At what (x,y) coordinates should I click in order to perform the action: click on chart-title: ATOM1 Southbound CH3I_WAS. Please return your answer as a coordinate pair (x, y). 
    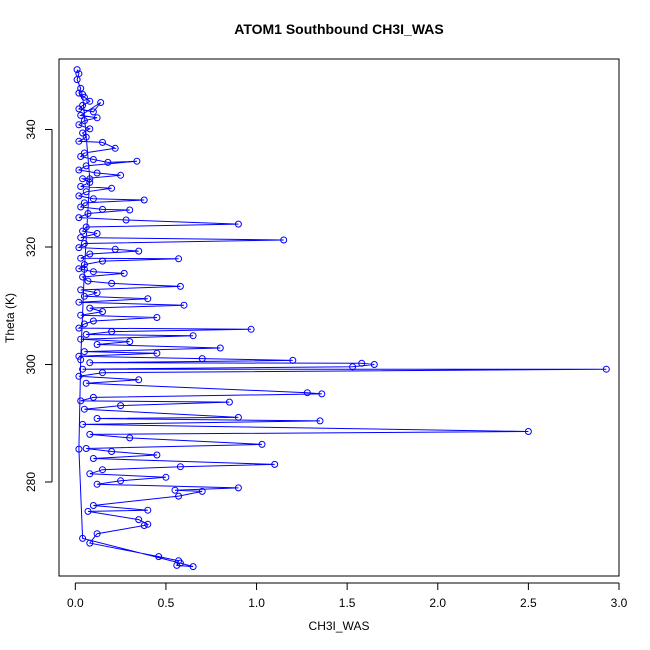
    Looking at the image, I should click on (338, 29).